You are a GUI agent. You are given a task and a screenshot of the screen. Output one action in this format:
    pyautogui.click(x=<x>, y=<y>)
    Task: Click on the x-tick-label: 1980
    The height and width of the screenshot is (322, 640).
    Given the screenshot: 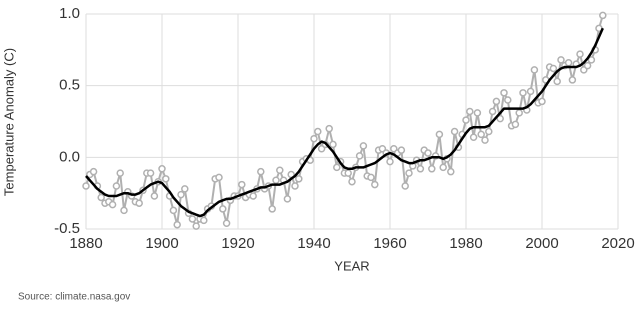 What is the action you would take?
    pyautogui.click(x=465, y=243)
    